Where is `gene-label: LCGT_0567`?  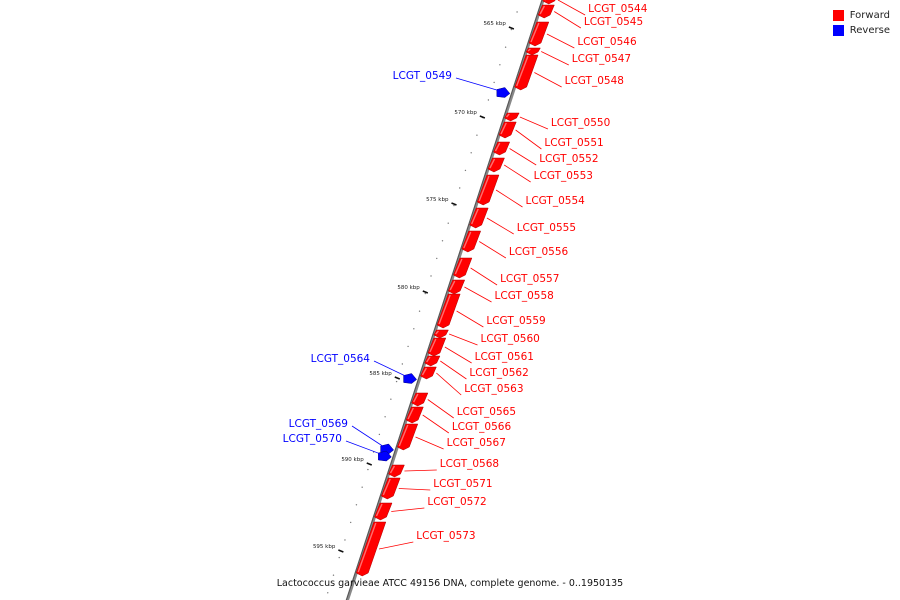
gene-label: LCGT_0567 is located at coordinates (476, 443).